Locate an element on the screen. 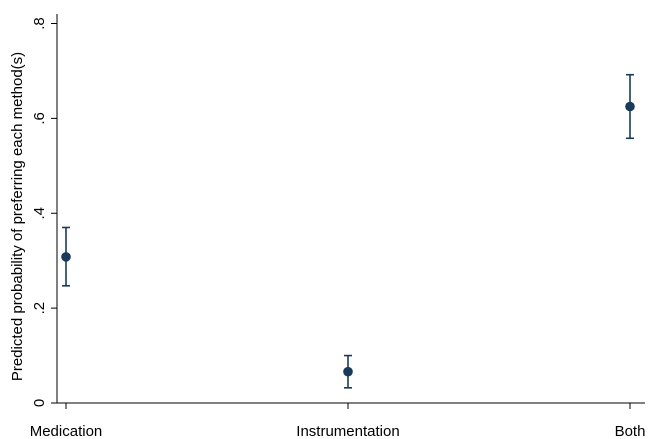 This screenshot has width=648, height=439. y-ticks: 0 .2 .4 .6 .8 is located at coordinates (44, 212).